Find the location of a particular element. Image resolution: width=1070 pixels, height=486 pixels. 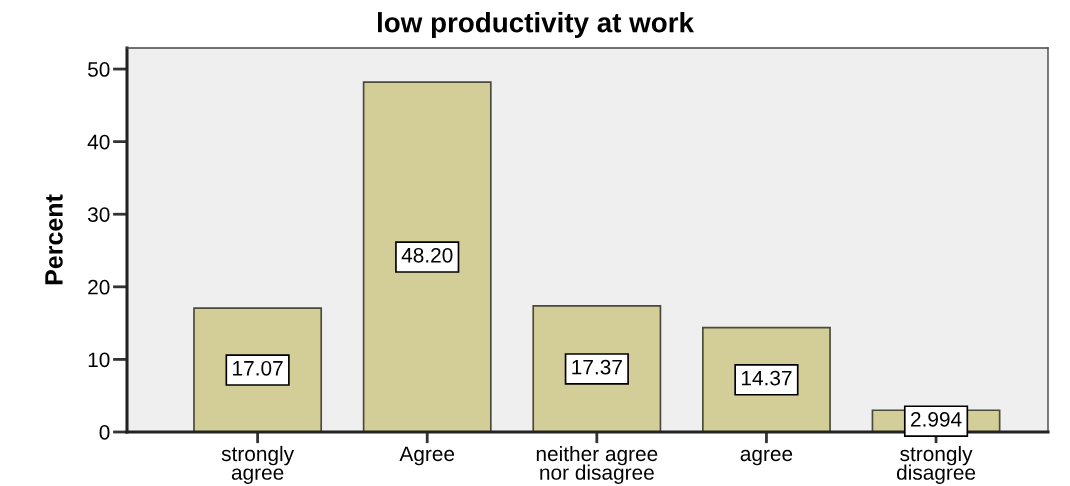

x-tick-label: strongly disagree is located at coordinates (936, 464).